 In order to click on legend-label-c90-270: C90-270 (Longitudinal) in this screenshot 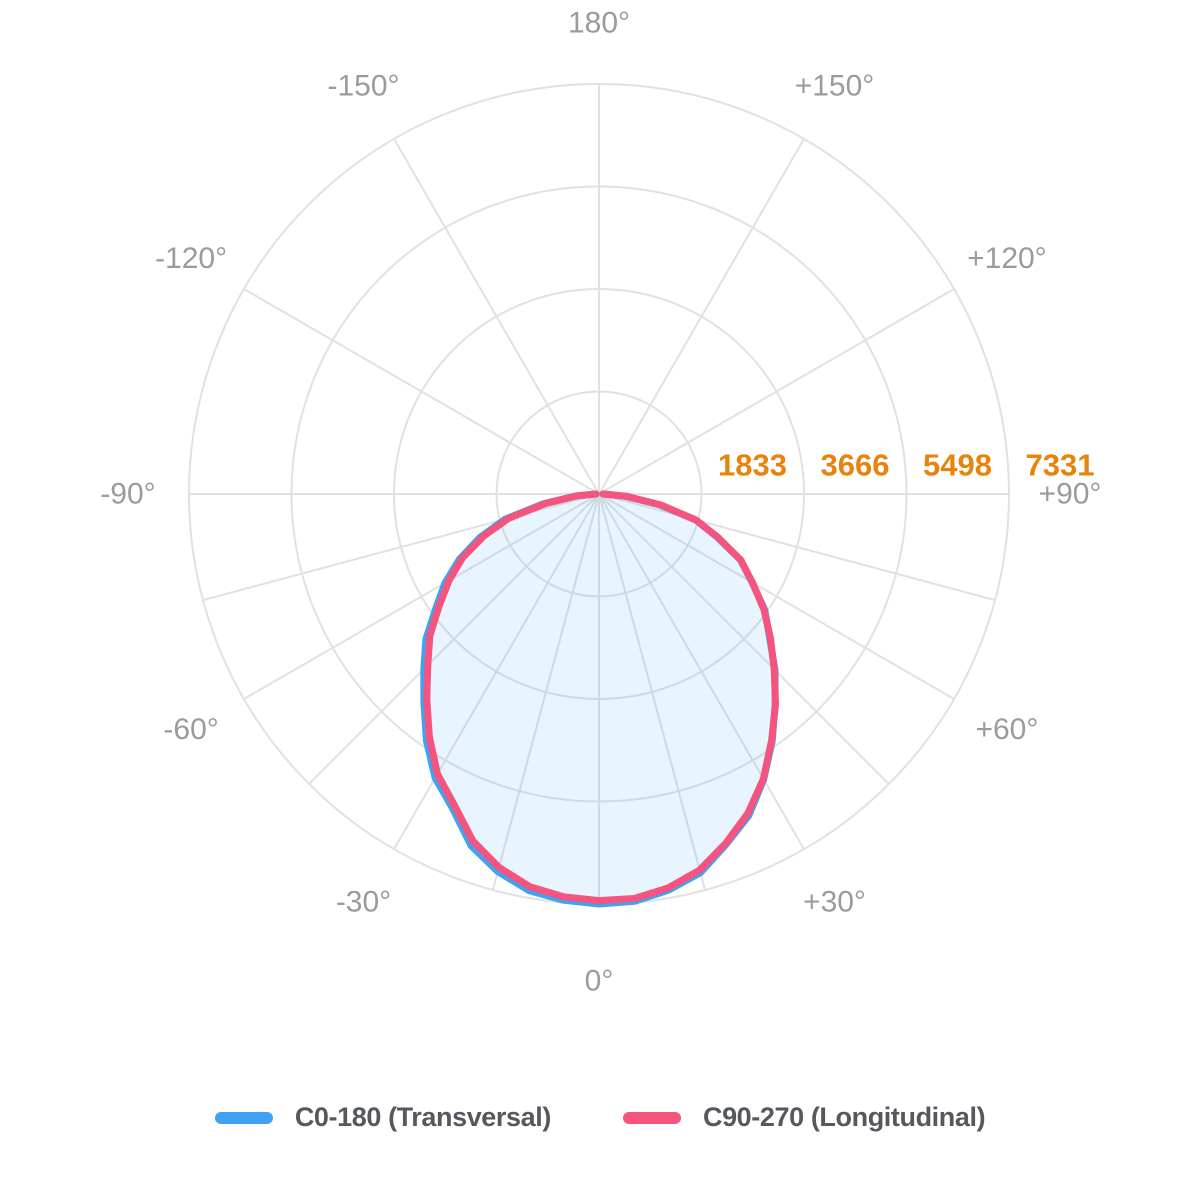, I will do `click(844, 1117)`.